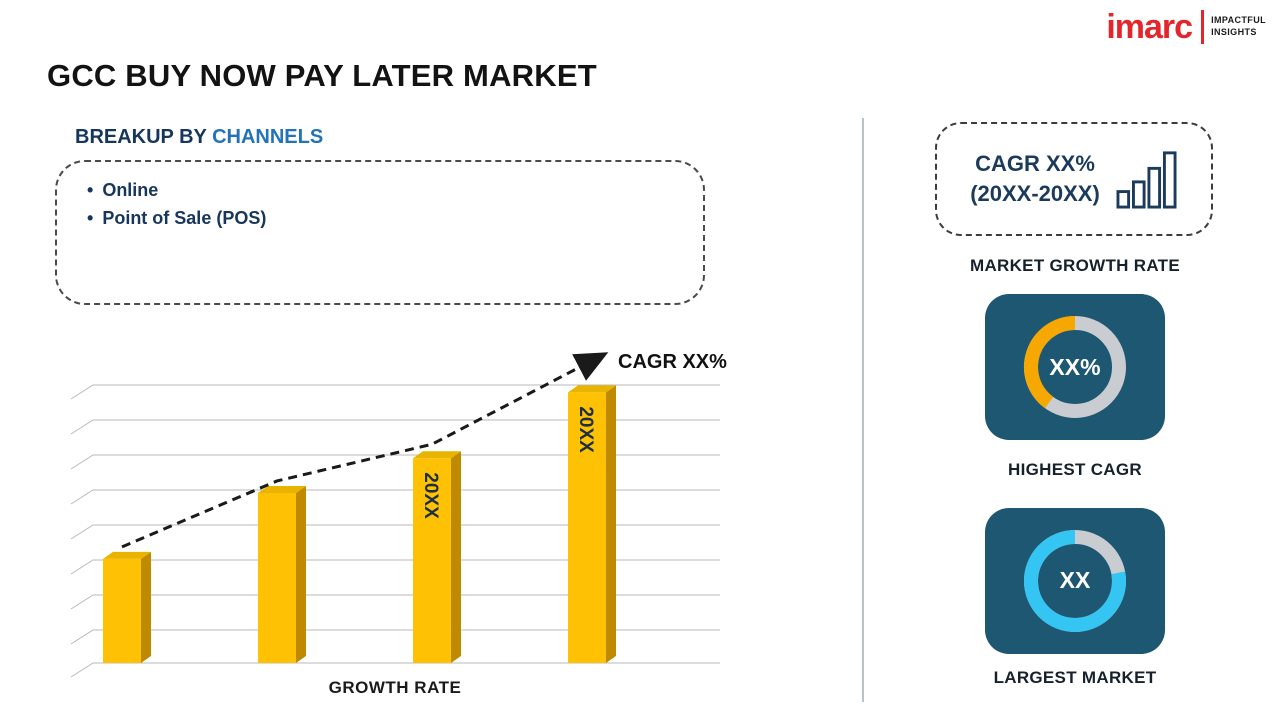  Describe the element at coordinates (672, 362) in the screenshot. I see `cagr-annotation: CAGR XX%` at that location.